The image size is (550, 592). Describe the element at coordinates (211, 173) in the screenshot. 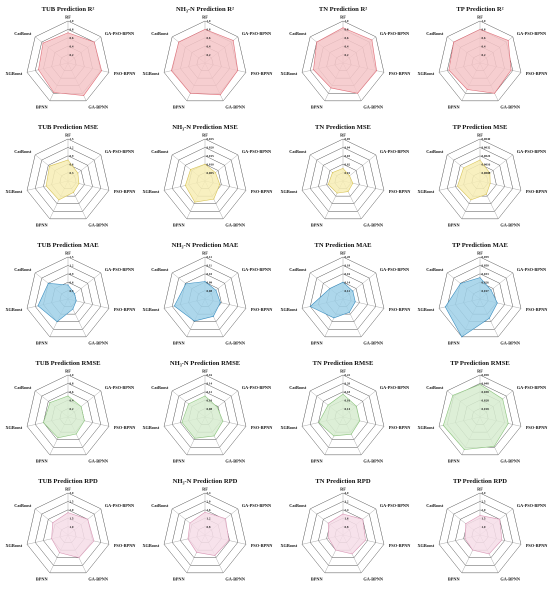

I see `tick-label: 0.005` at that location.